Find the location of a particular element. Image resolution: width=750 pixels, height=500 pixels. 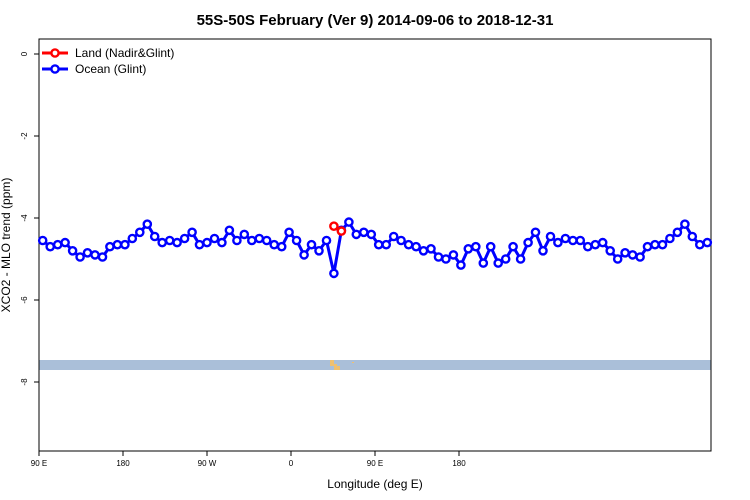

latitude-band is located at coordinates (375, 365).